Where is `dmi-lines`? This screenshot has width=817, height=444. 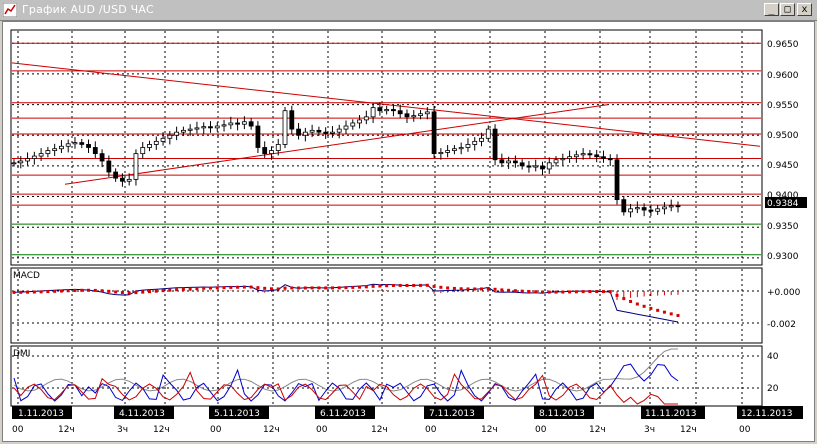 dmi-lines is located at coordinates (346, 376).